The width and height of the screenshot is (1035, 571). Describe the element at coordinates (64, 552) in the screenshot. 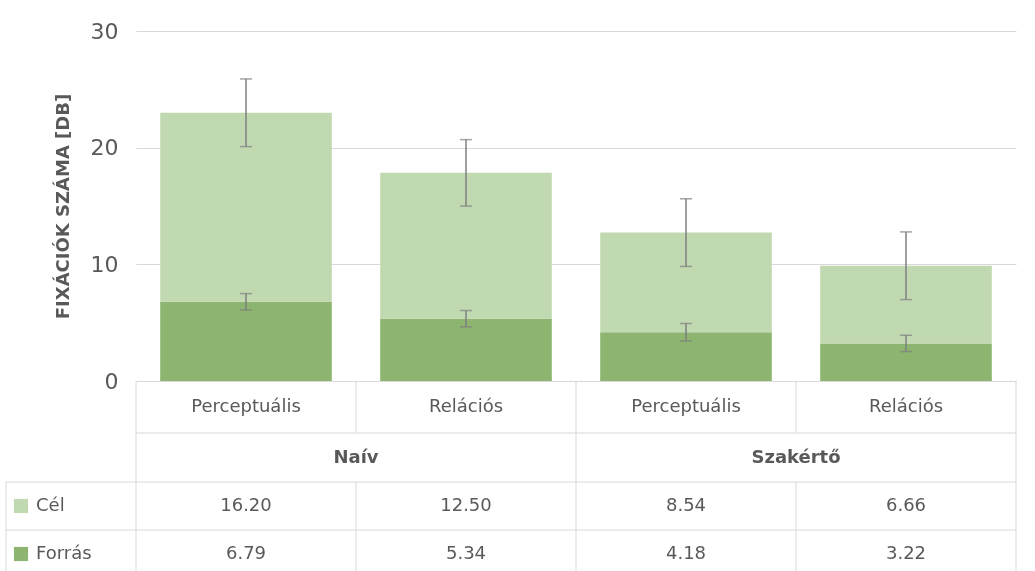

I see `legend-label: Forrás` at that location.